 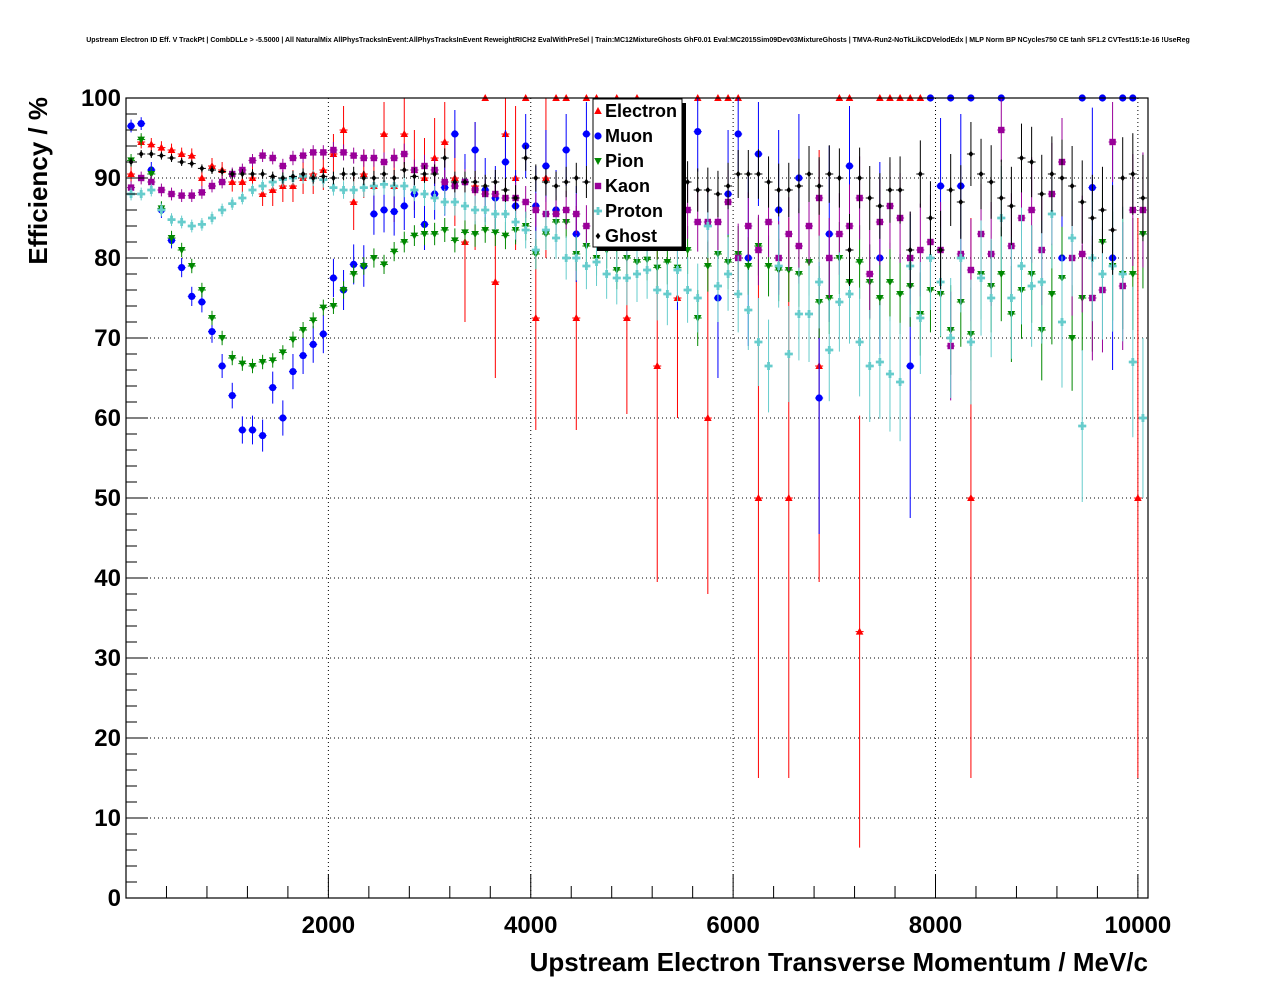 What do you see at coordinates (626, 236) in the screenshot?
I see `legend-entry-ghost: Ghost` at bounding box center [626, 236].